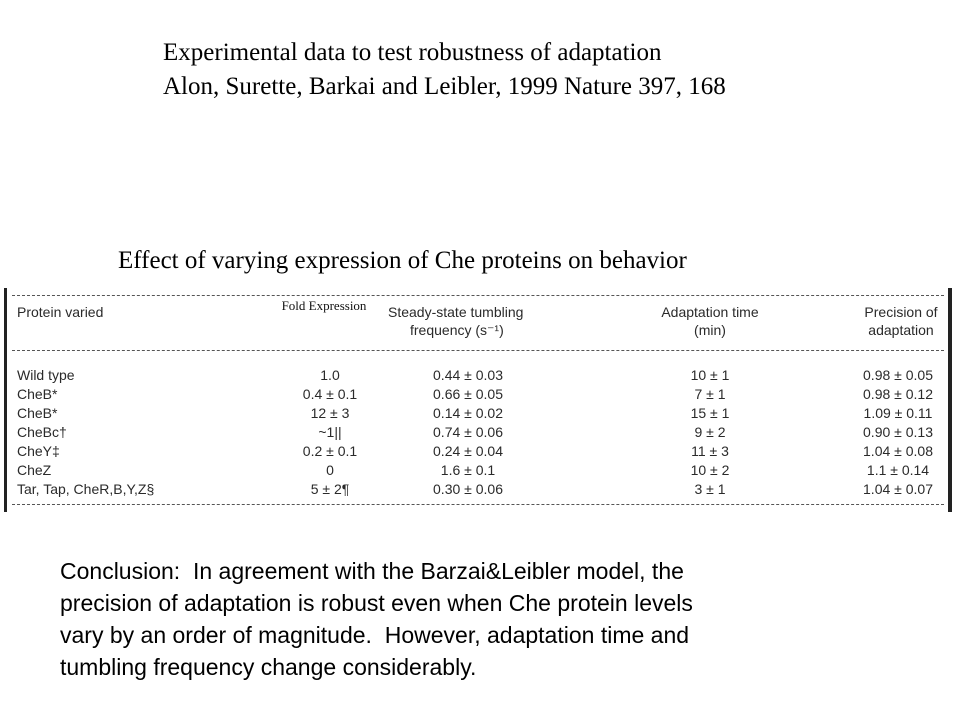 The width and height of the screenshot is (960, 720). What do you see at coordinates (324, 305) in the screenshot?
I see `header-fold-expression: Fold Expression` at bounding box center [324, 305].